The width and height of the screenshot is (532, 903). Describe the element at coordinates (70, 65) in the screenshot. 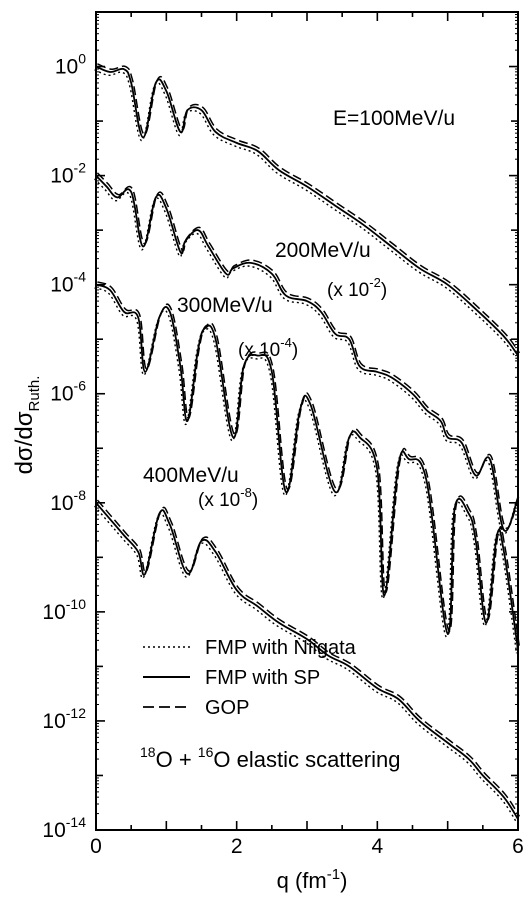

I see `y-tick-label: 10⁰` at that location.